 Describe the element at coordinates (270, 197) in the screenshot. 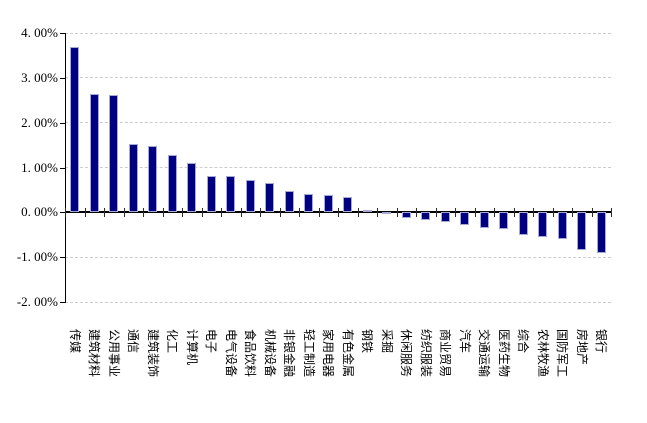

I see `bar-机械设备` at that location.